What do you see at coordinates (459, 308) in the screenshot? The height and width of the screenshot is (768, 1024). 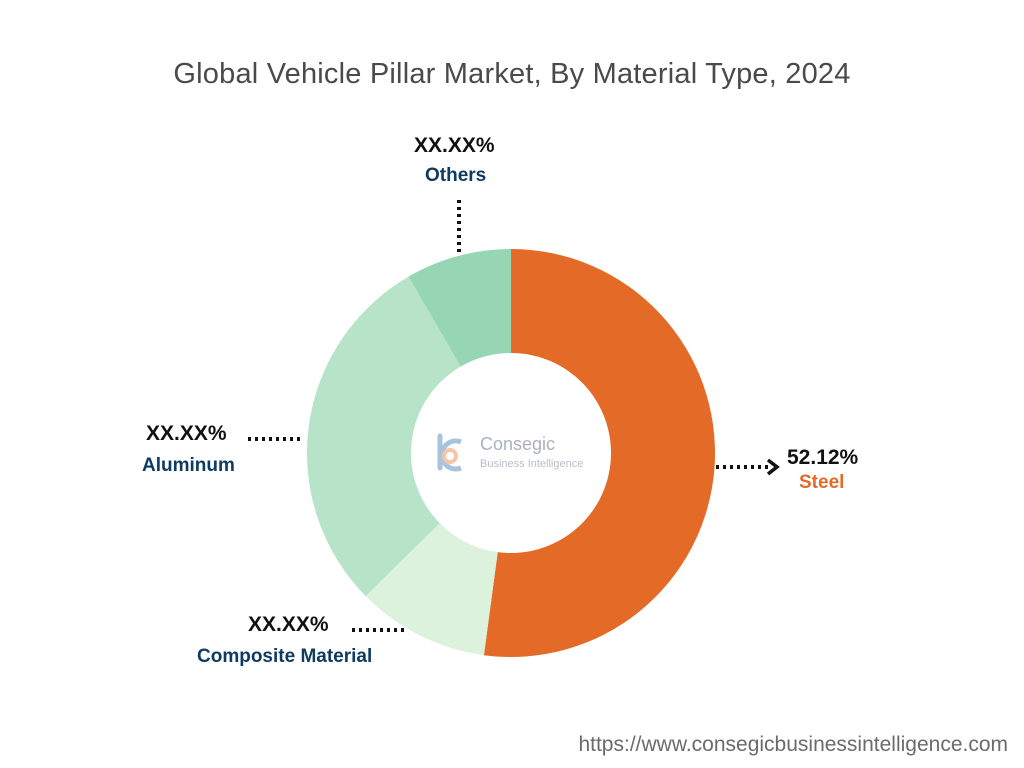 I see `donut-slice-others` at bounding box center [459, 308].